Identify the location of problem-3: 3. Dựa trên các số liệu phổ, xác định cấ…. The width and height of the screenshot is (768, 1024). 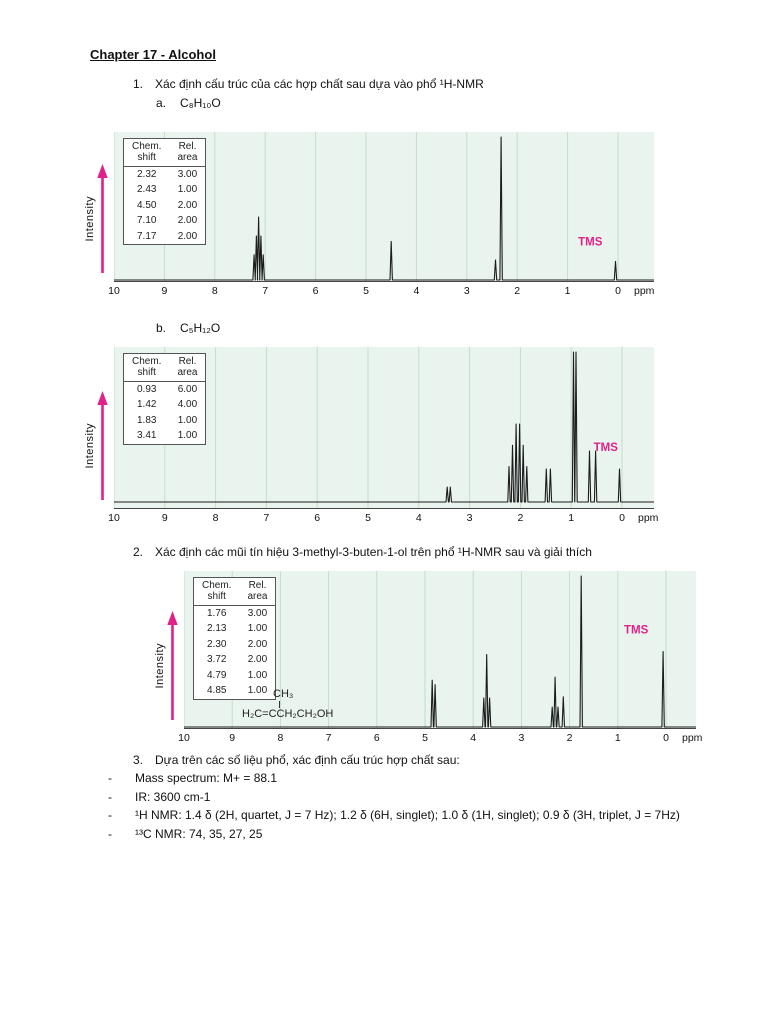
(428, 760).